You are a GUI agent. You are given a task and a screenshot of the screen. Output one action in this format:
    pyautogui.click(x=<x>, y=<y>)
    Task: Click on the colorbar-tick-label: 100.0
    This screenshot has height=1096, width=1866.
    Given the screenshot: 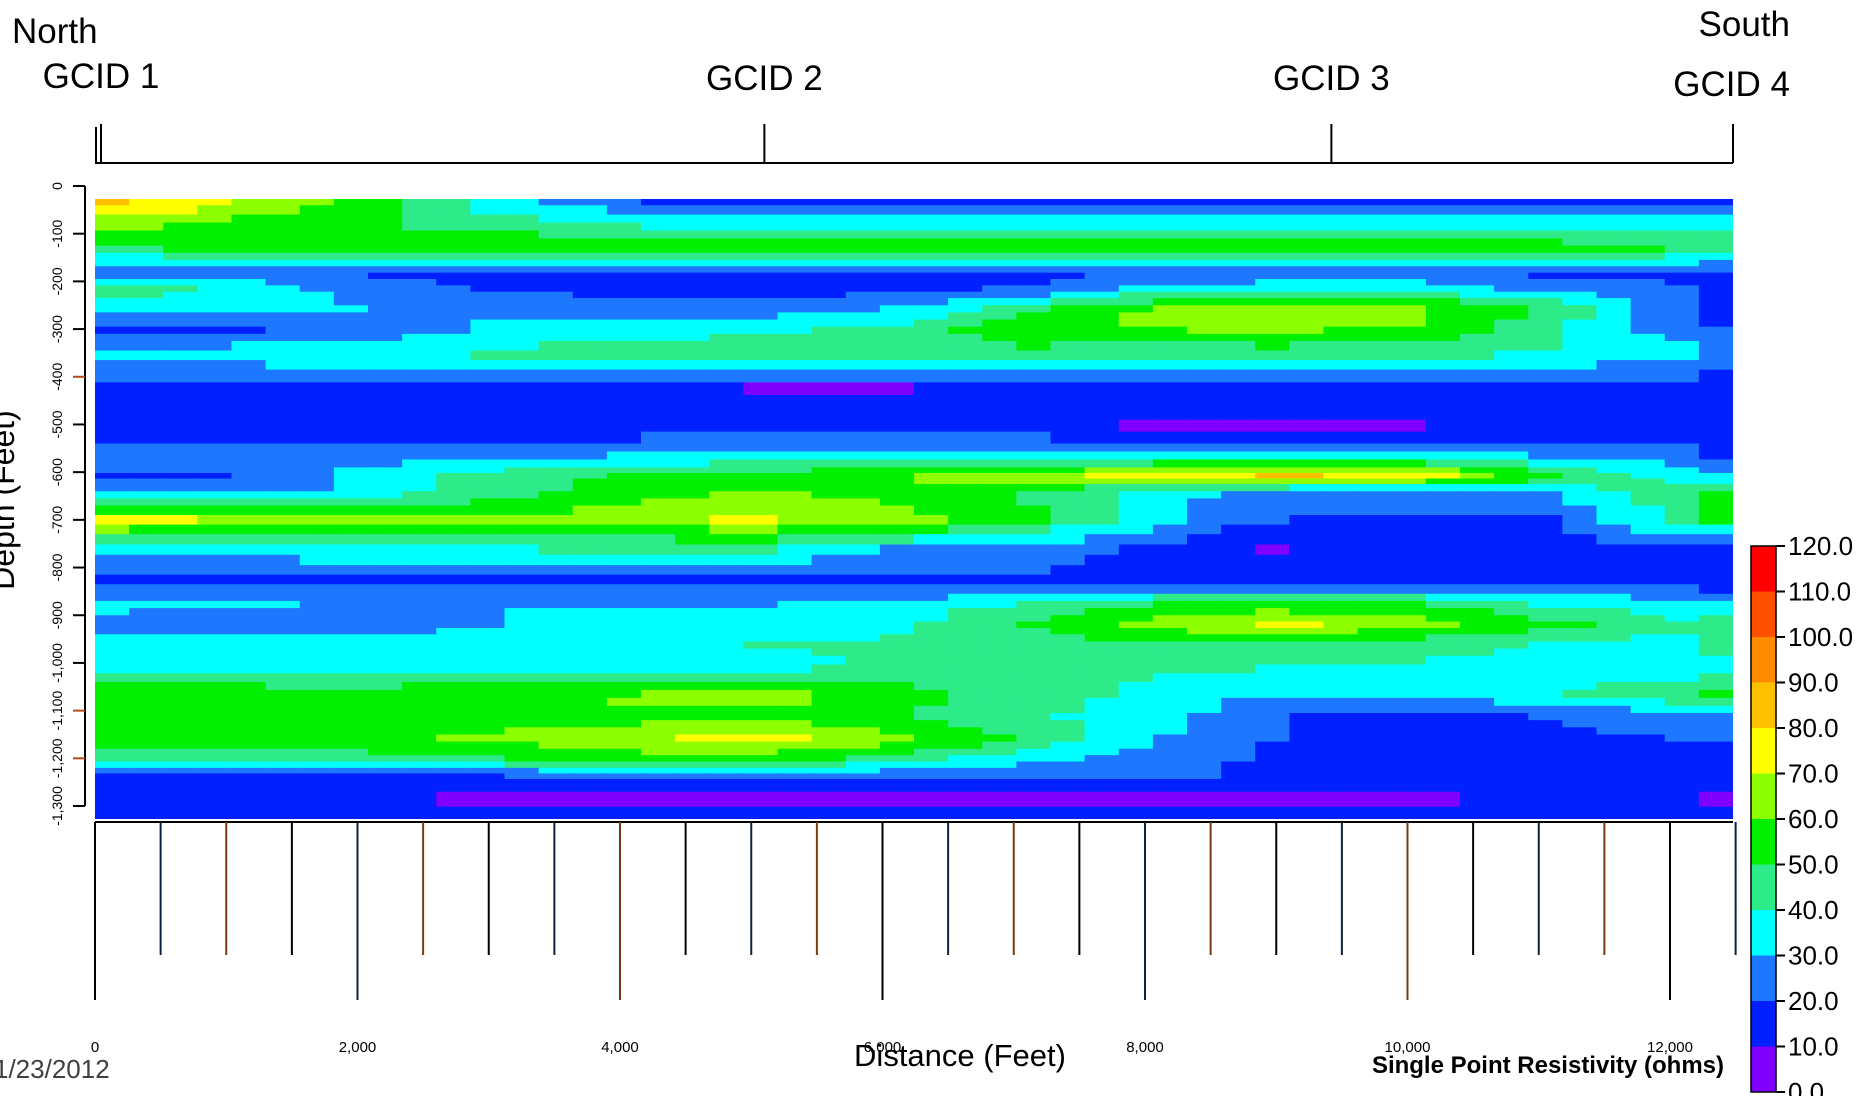 What is the action you would take?
    pyautogui.click(x=1820, y=637)
    